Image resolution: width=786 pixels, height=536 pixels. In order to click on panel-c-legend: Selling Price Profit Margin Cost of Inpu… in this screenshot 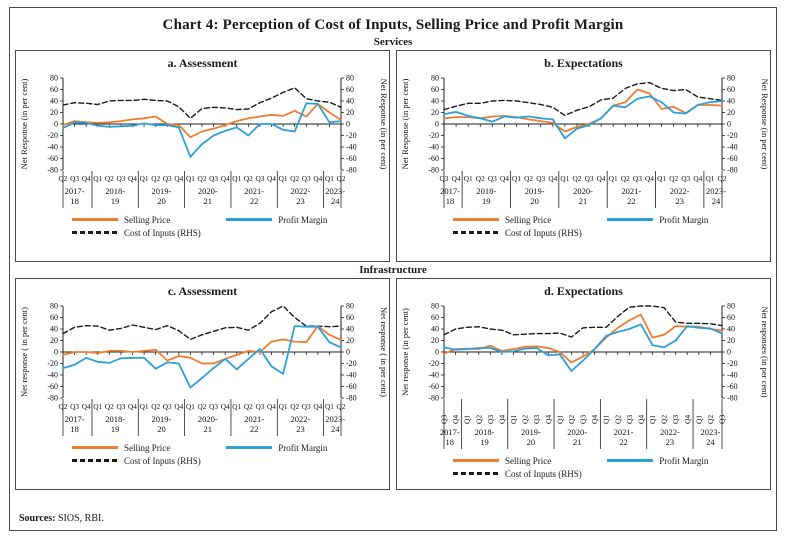, I will do `click(230, 454)`.